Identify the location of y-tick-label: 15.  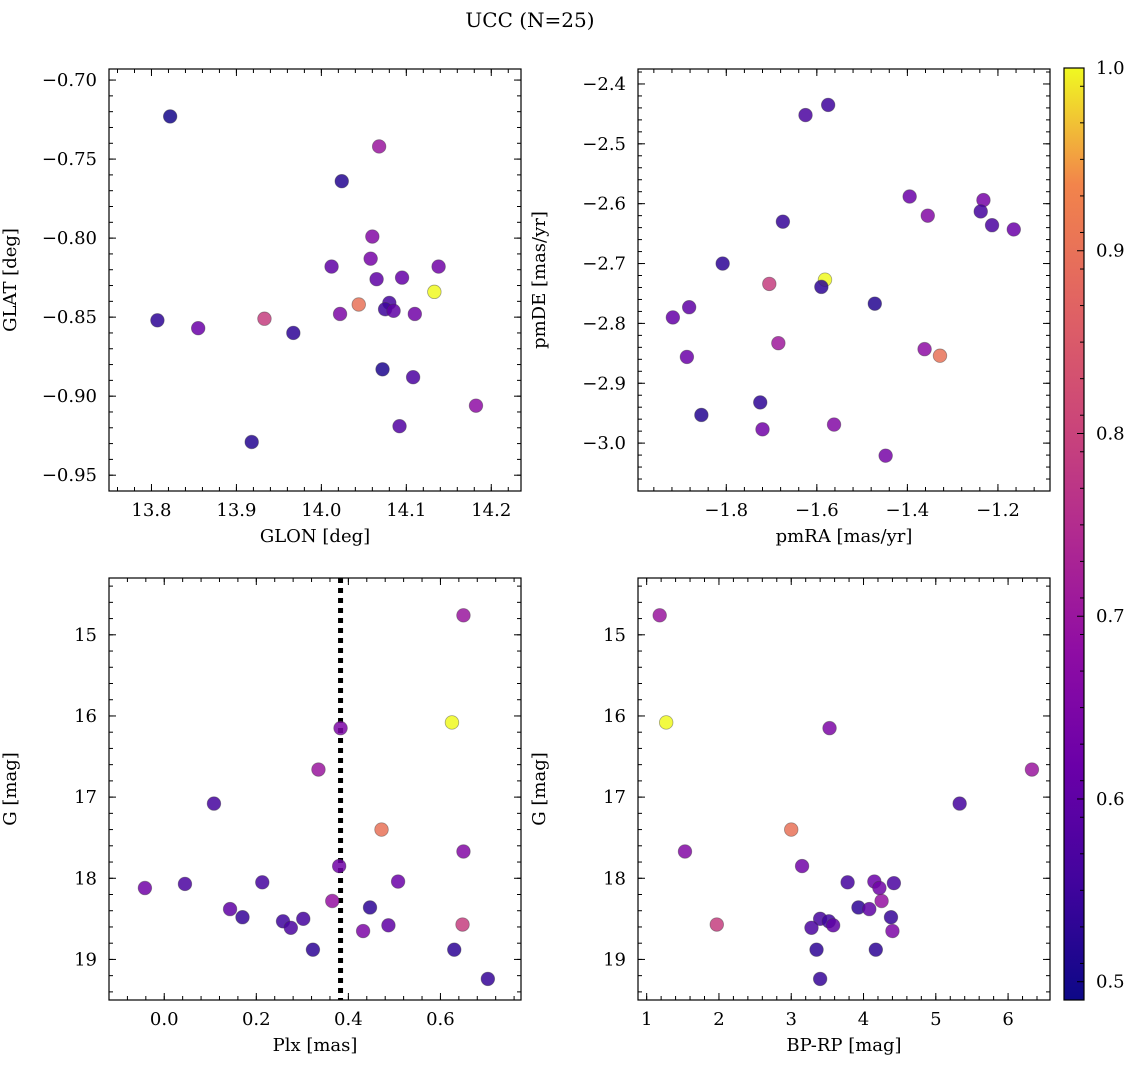
(614, 635).